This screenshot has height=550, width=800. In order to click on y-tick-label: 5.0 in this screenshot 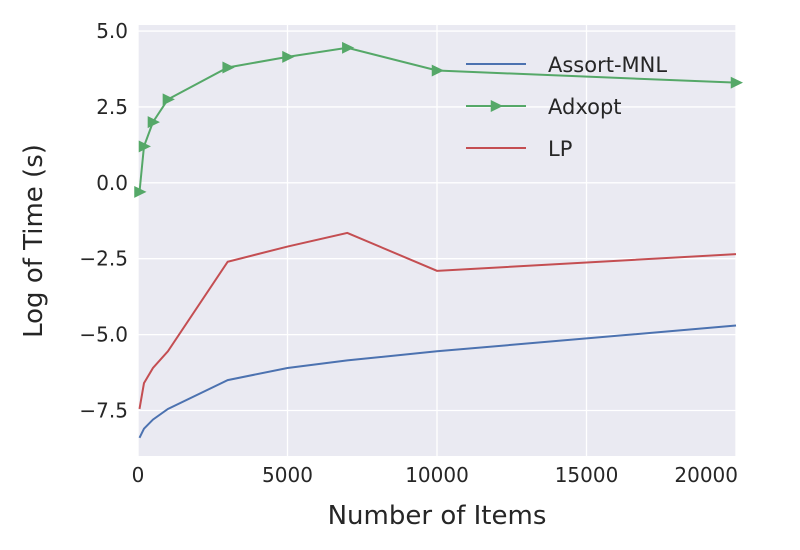, I will do `click(112, 31)`.